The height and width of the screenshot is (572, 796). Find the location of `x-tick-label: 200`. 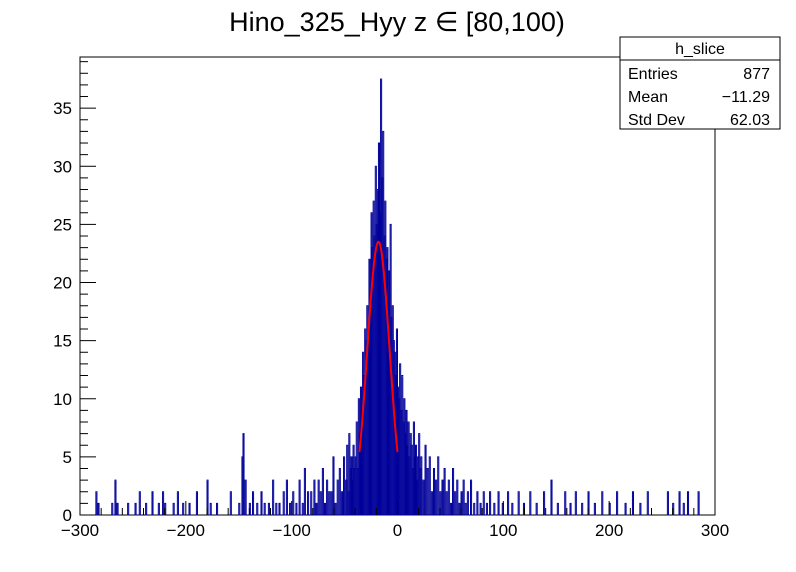

x-tick-label: 200 is located at coordinates (609, 530).